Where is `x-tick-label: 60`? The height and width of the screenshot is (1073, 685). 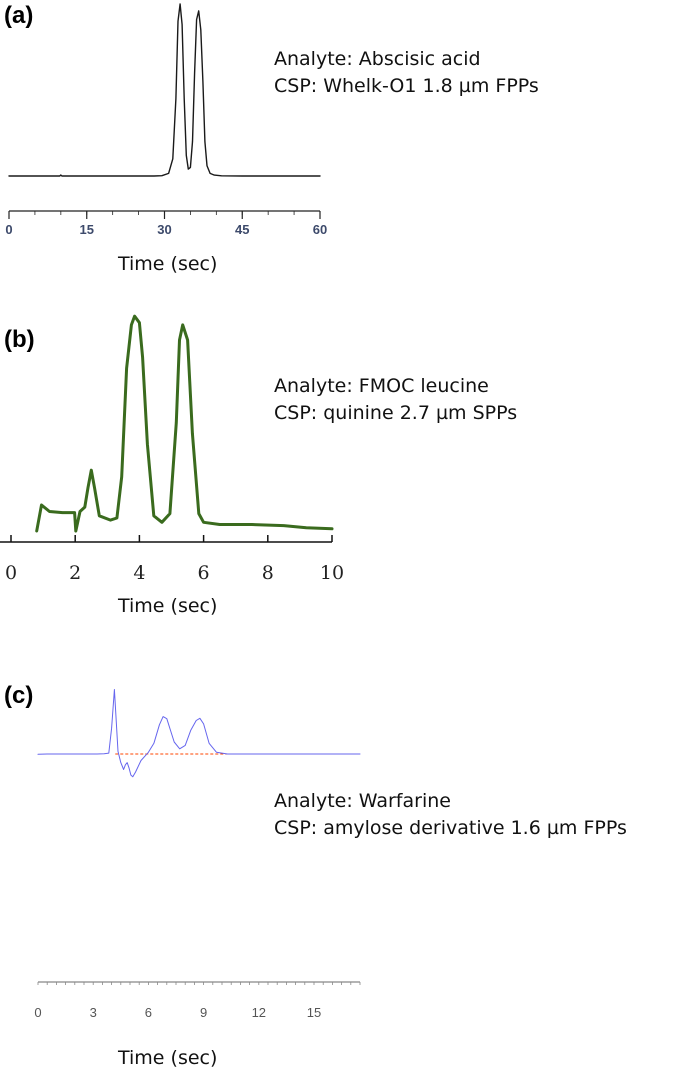
x-tick-label: 60 is located at coordinates (320, 229).